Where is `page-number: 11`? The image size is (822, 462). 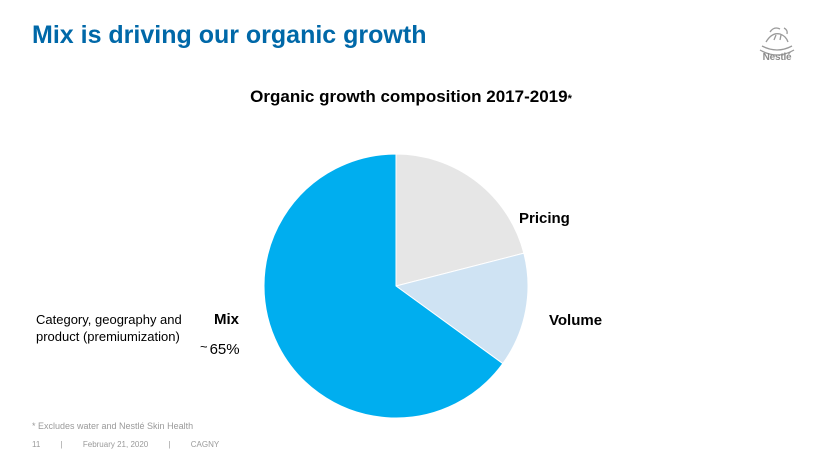 page-number: 11 is located at coordinates (36, 444).